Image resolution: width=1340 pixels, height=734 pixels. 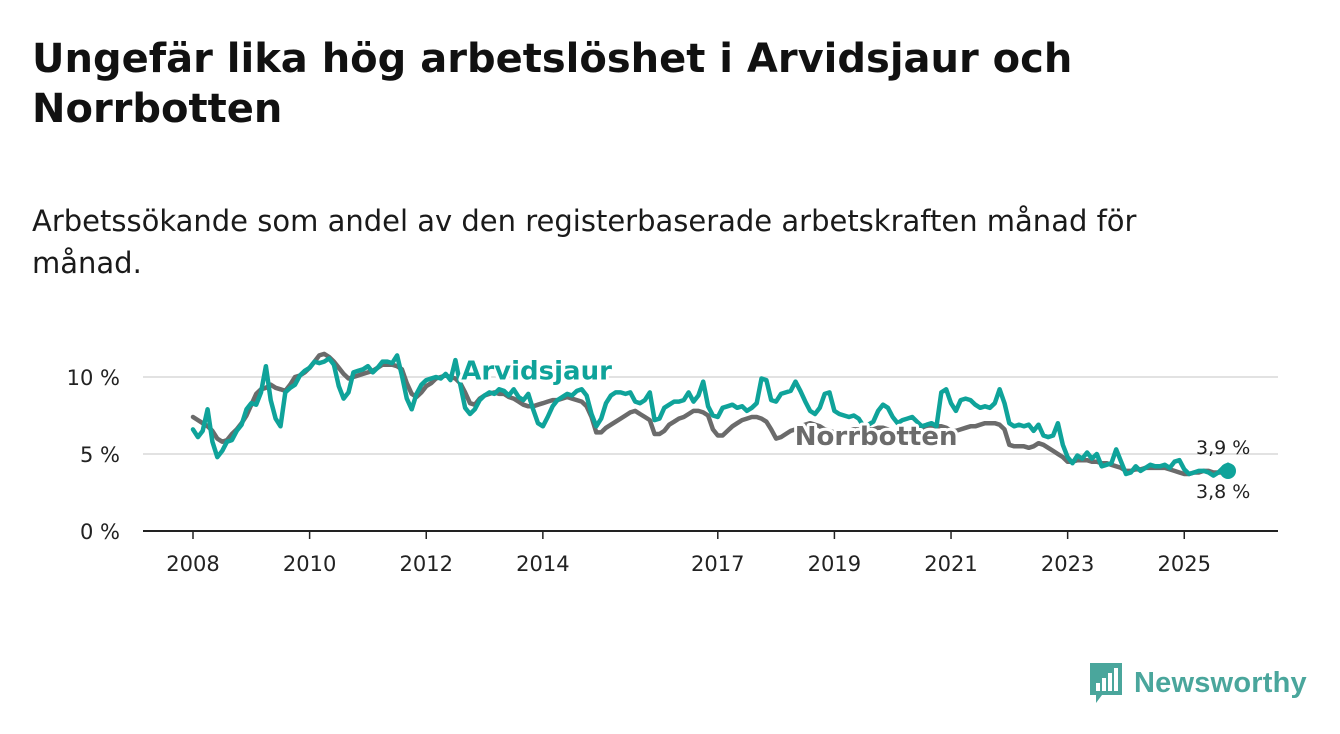 I want to click on series-label-norrbotten: Norrbotten, so click(x=876, y=437).